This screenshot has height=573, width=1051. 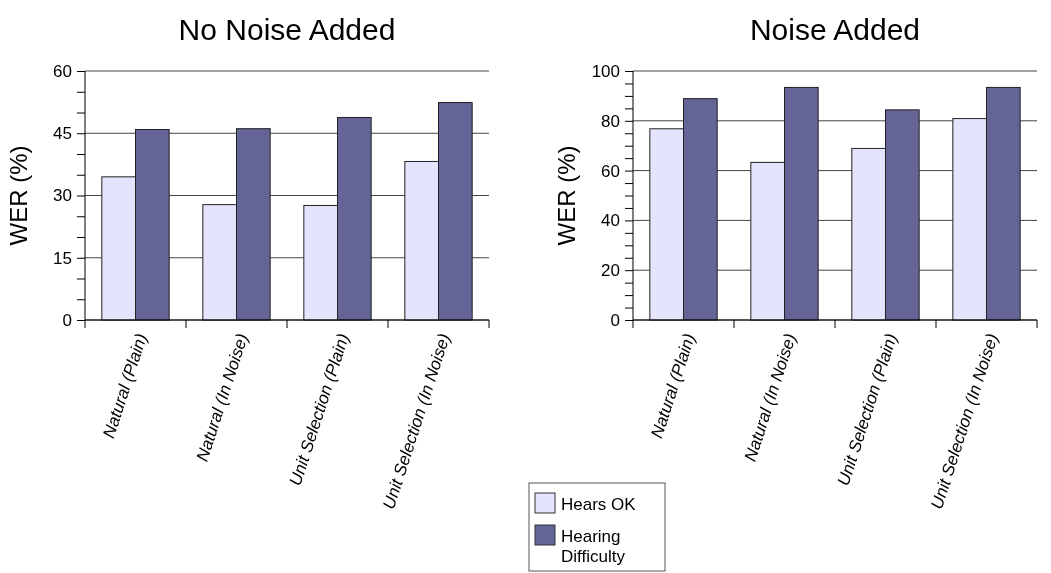 What do you see at coordinates (610, 221) in the screenshot?
I see `y-tick-label: 40` at bounding box center [610, 221].